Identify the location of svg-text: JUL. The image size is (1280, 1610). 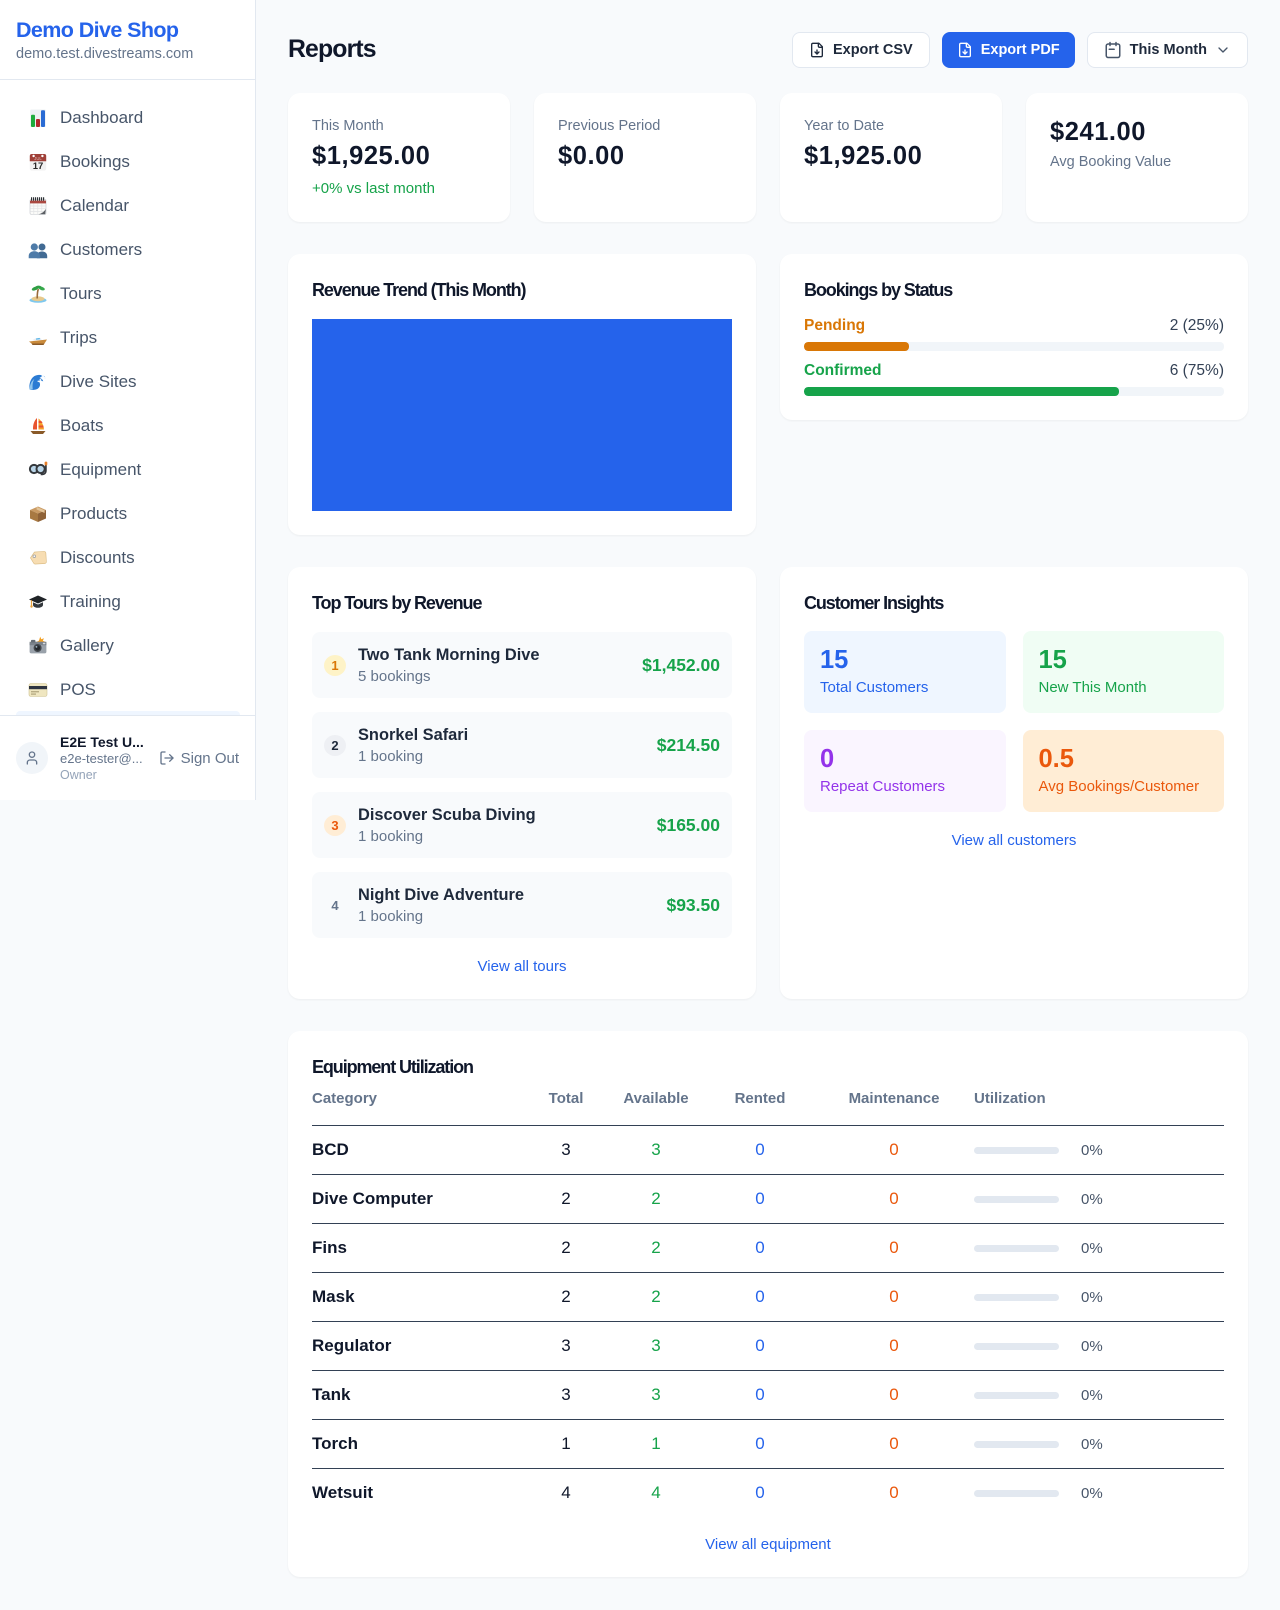
(38, 158).